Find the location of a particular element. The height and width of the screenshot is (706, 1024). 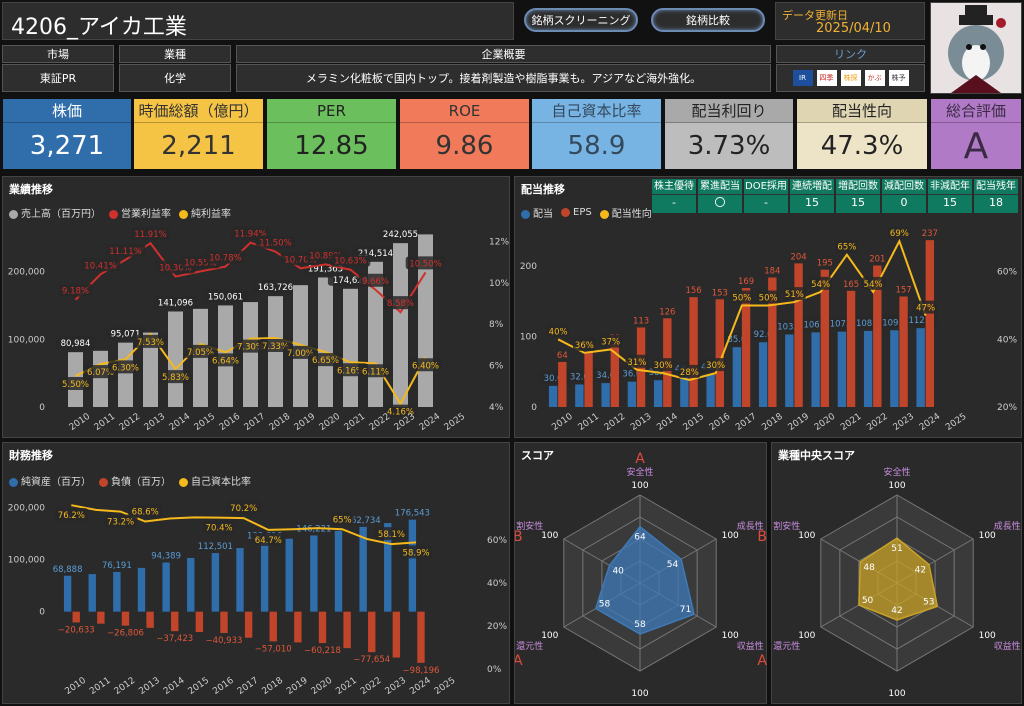

payout-label-bg is located at coordinates (558, 331).